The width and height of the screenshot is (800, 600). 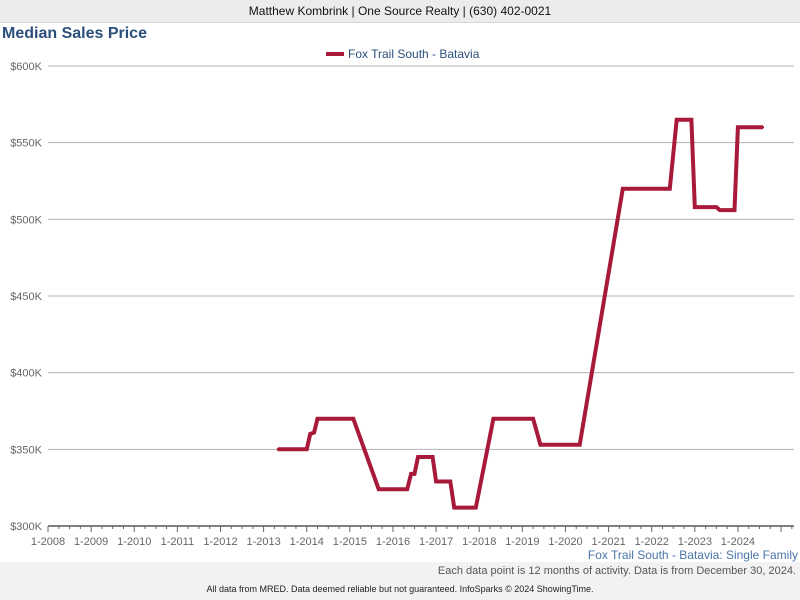 I want to click on y-tick-label: $400K, so click(x=26, y=374).